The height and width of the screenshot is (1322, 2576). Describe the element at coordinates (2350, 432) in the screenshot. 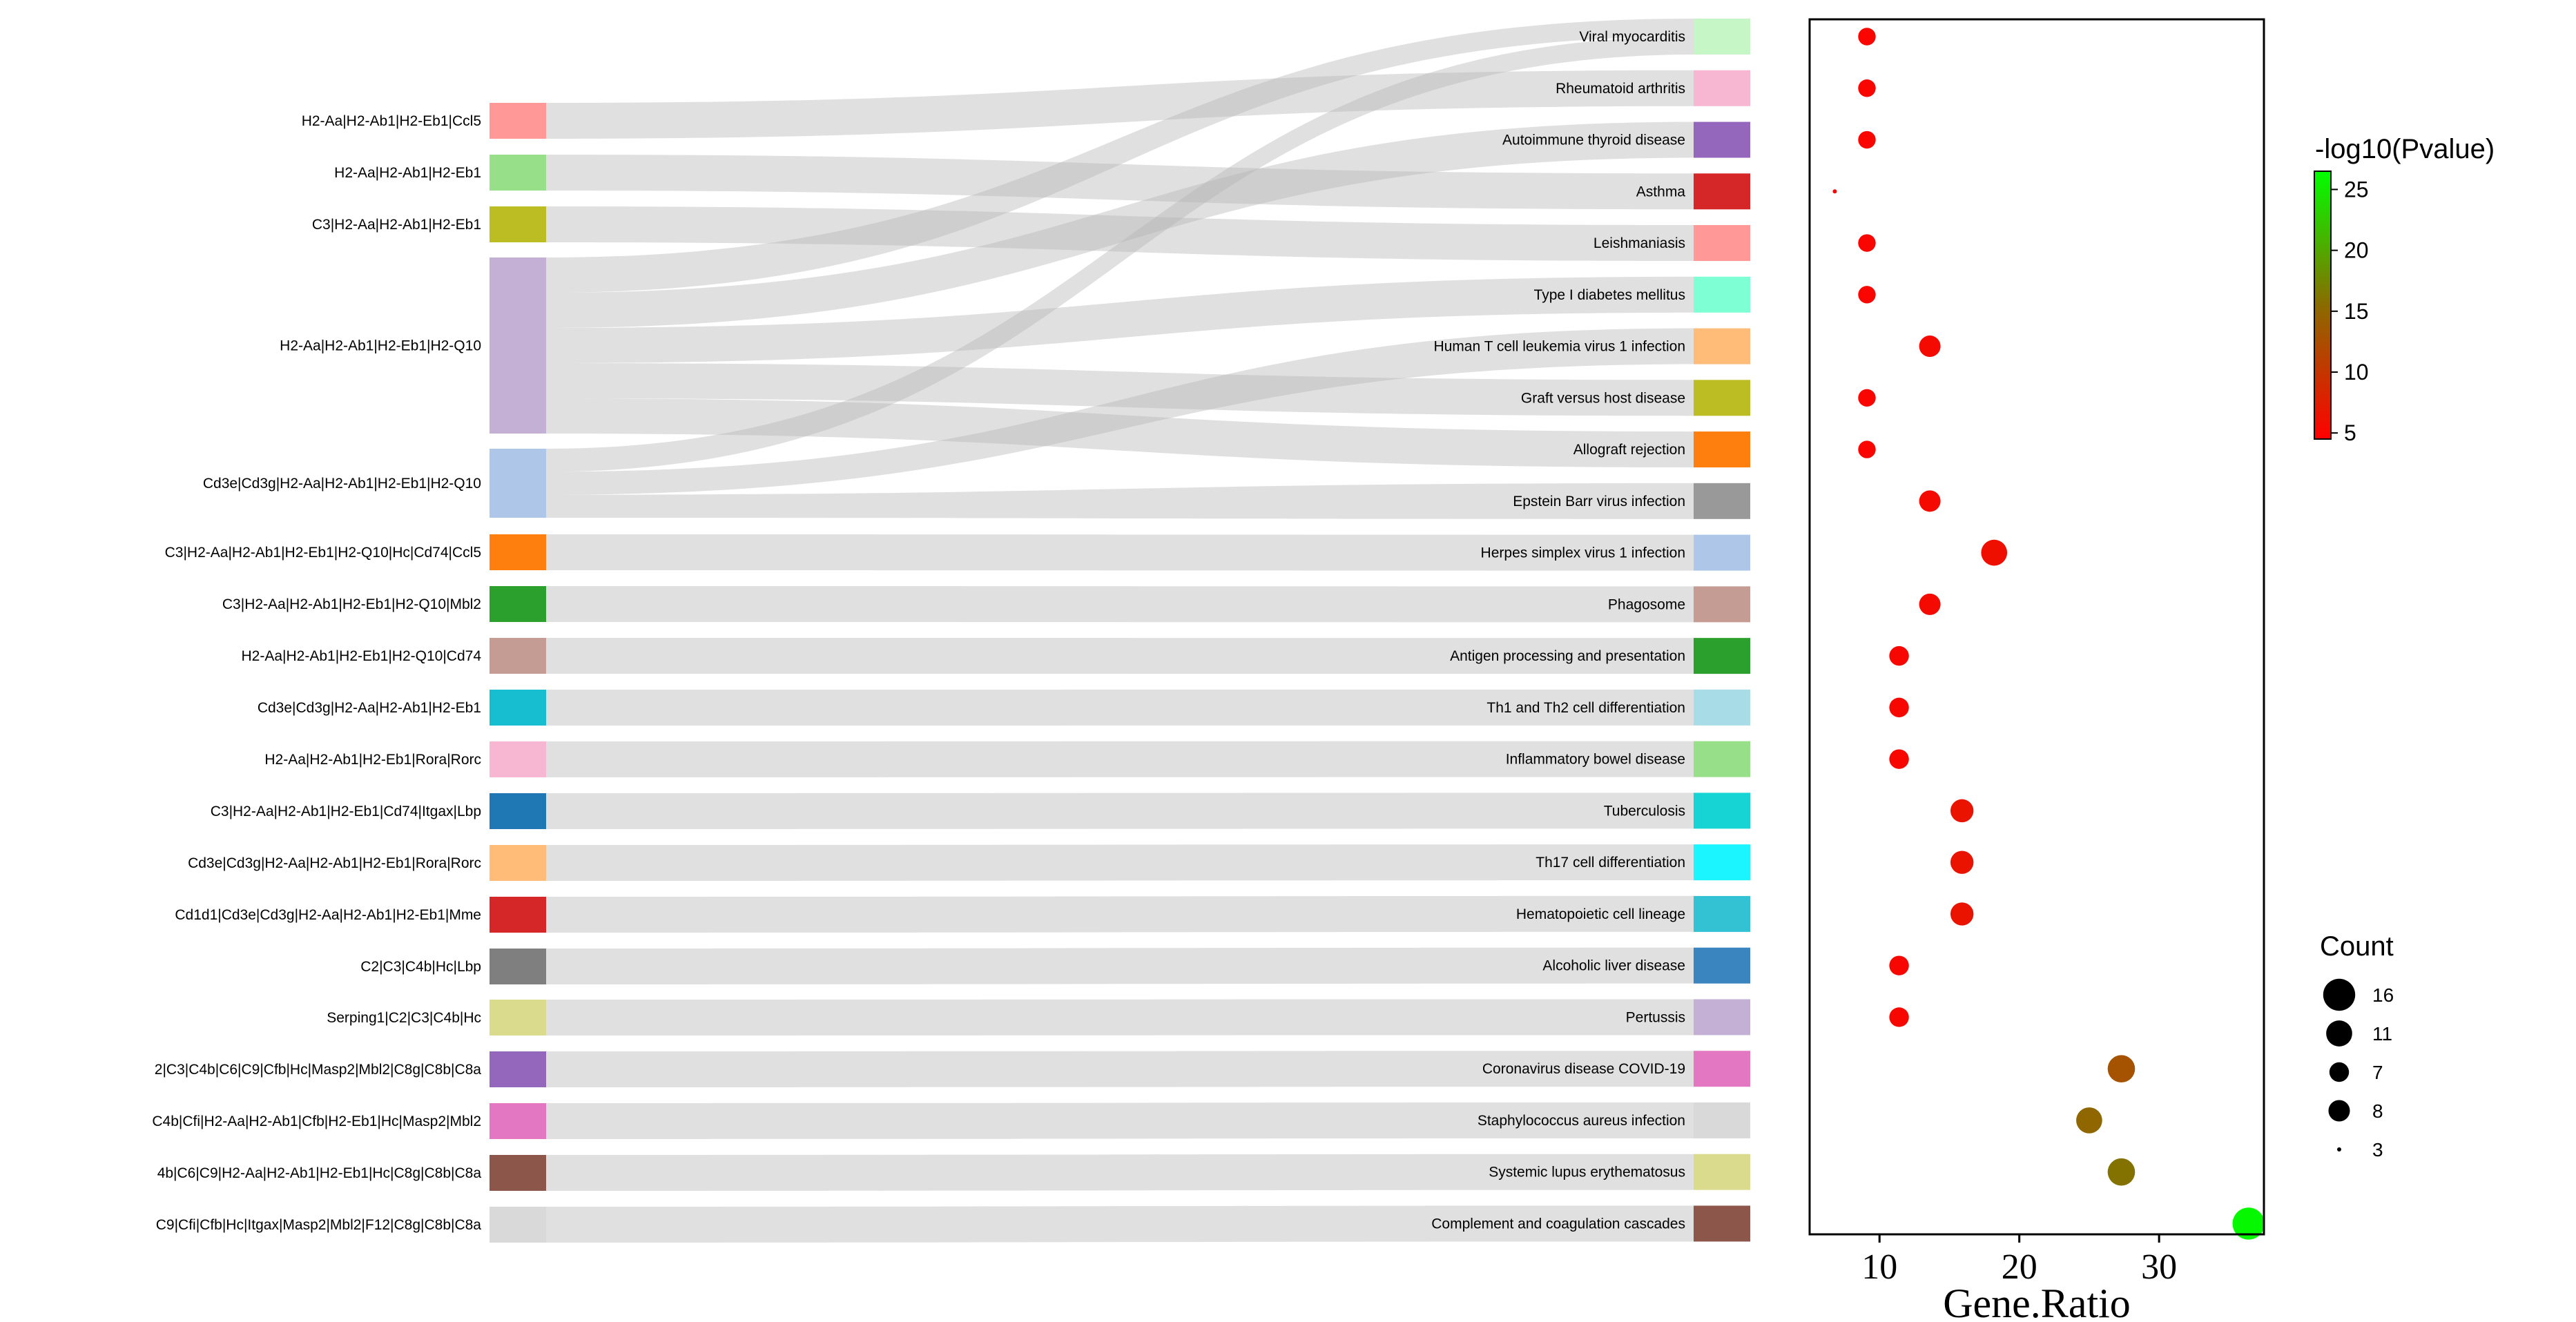

I see `colorbar-tick-label: 5` at that location.